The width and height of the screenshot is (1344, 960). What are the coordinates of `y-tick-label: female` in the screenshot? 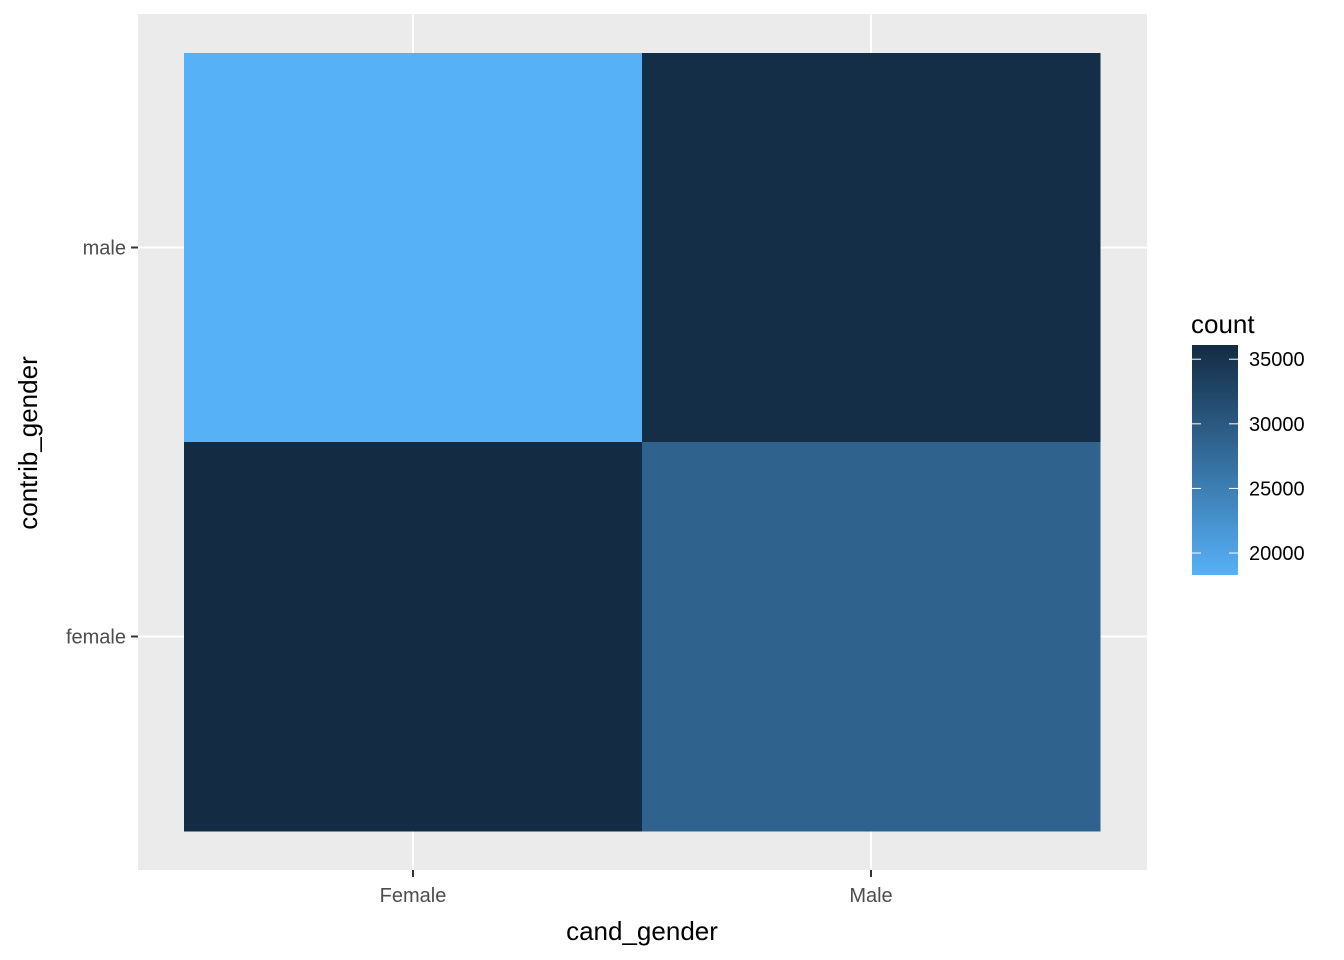 It's located at (96, 638).